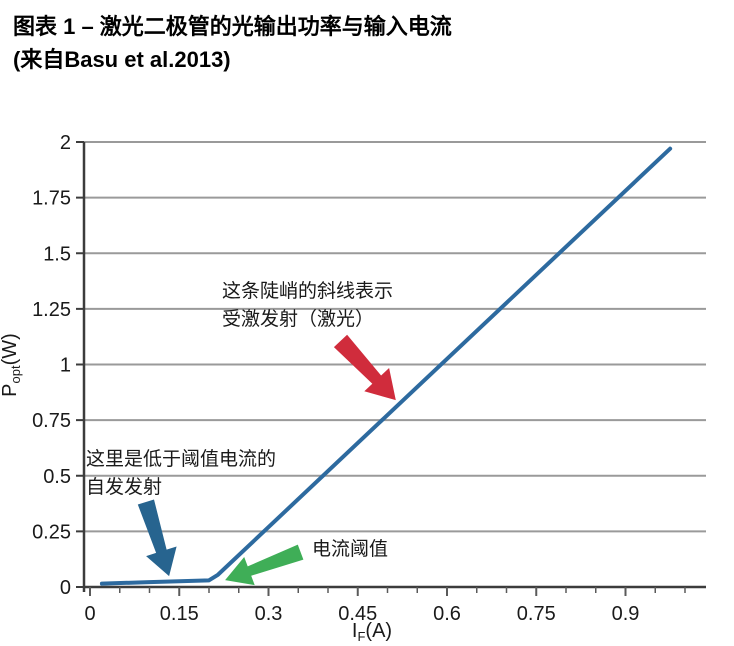 Image resolution: width=734 pixels, height=646 pixels. Describe the element at coordinates (264, 565) in the screenshot. I see `current-threshold-arrow-icon` at that location.